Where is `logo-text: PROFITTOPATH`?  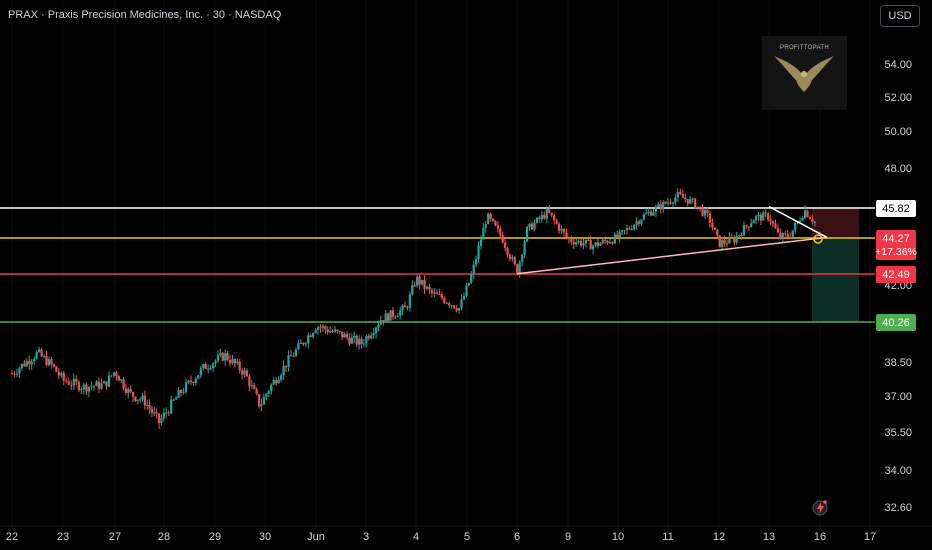
logo-text: PROFITTOPATH is located at coordinates (804, 48).